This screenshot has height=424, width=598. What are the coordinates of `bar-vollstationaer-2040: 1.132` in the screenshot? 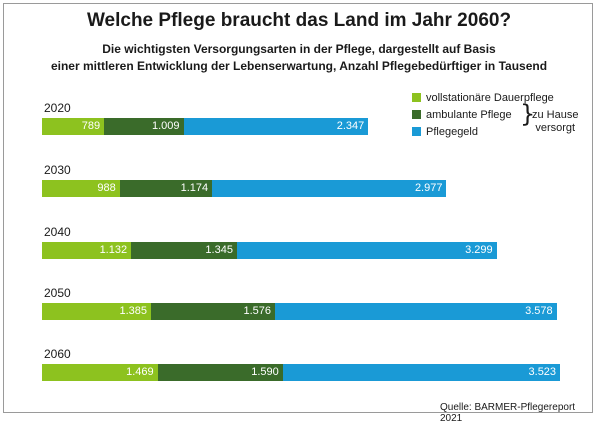 It's located at (87, 250).